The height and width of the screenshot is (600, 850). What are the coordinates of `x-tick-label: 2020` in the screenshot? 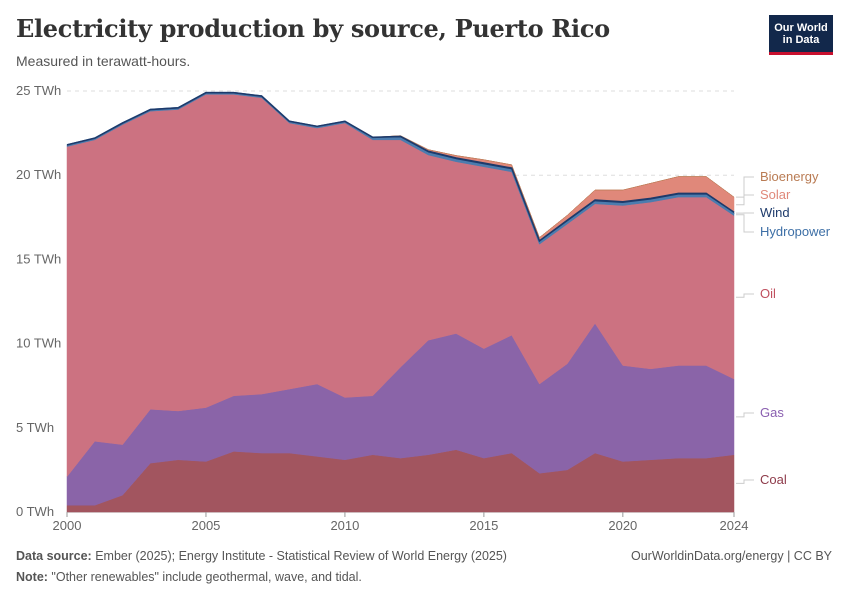 It's located at (622, 525).